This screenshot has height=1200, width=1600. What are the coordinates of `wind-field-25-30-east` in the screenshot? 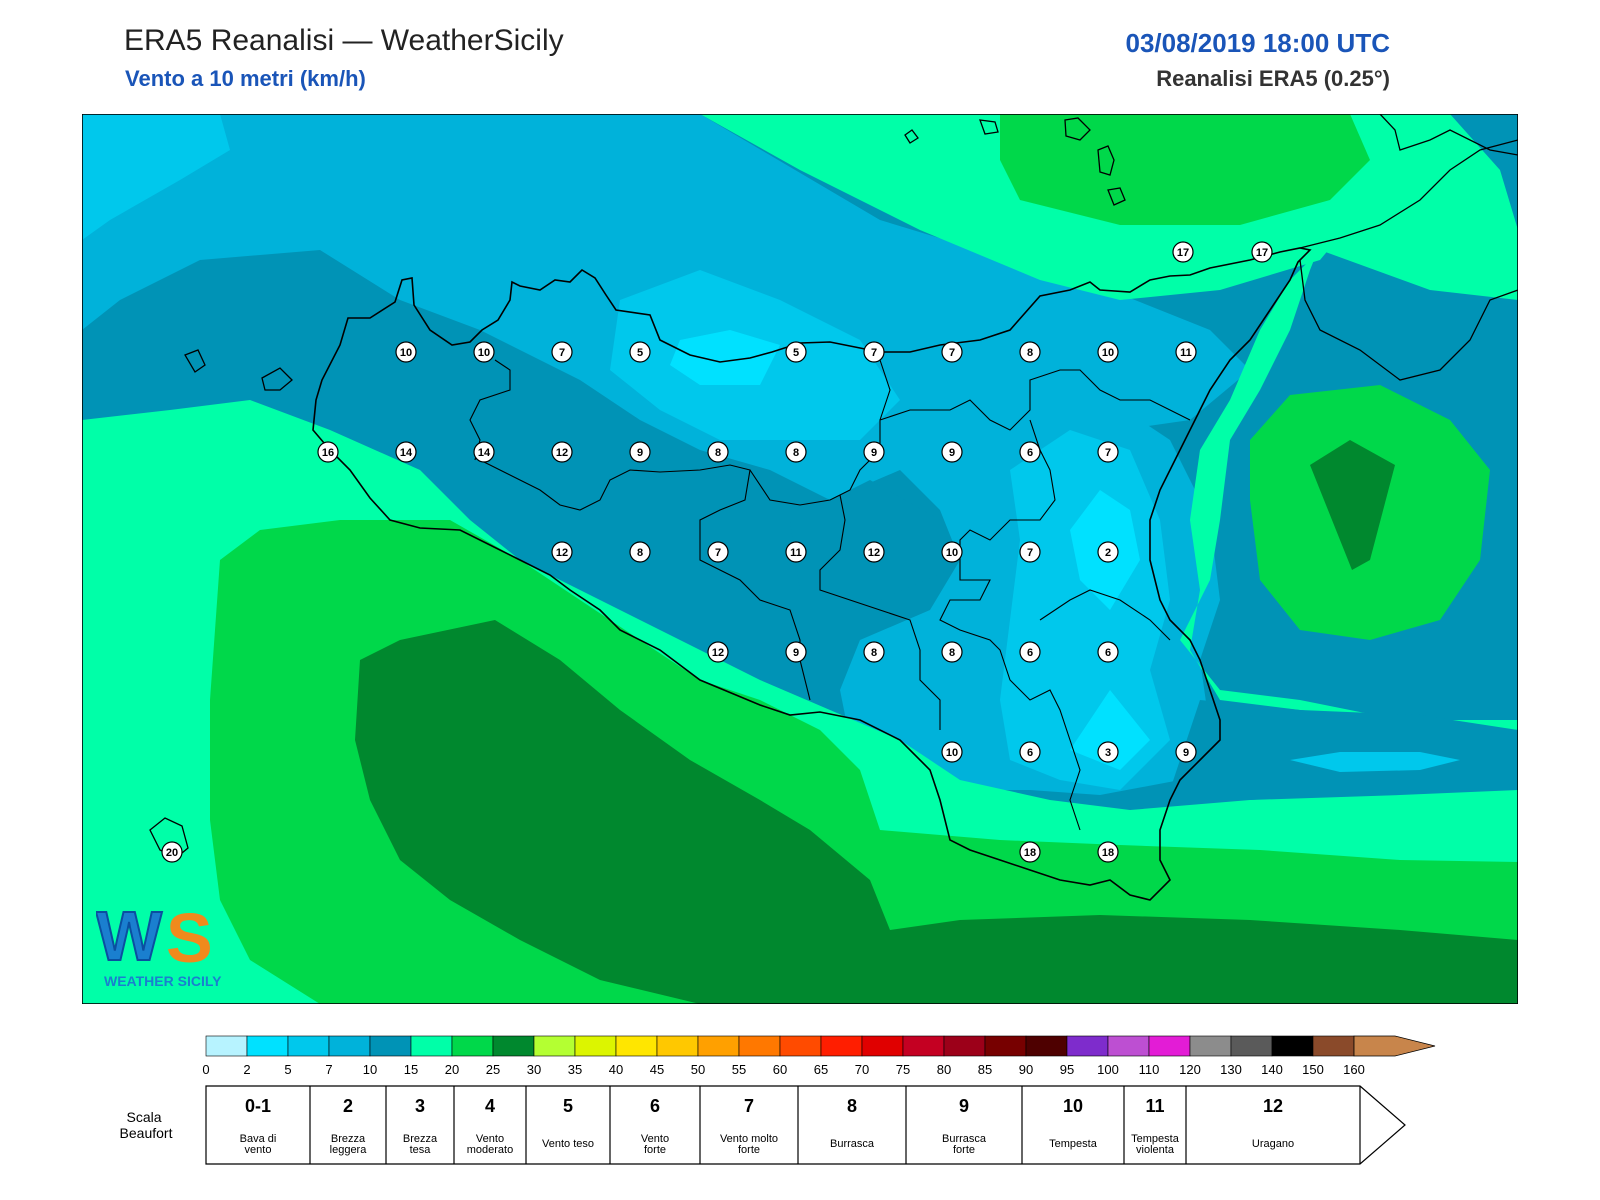 It's located at (1352, 505).